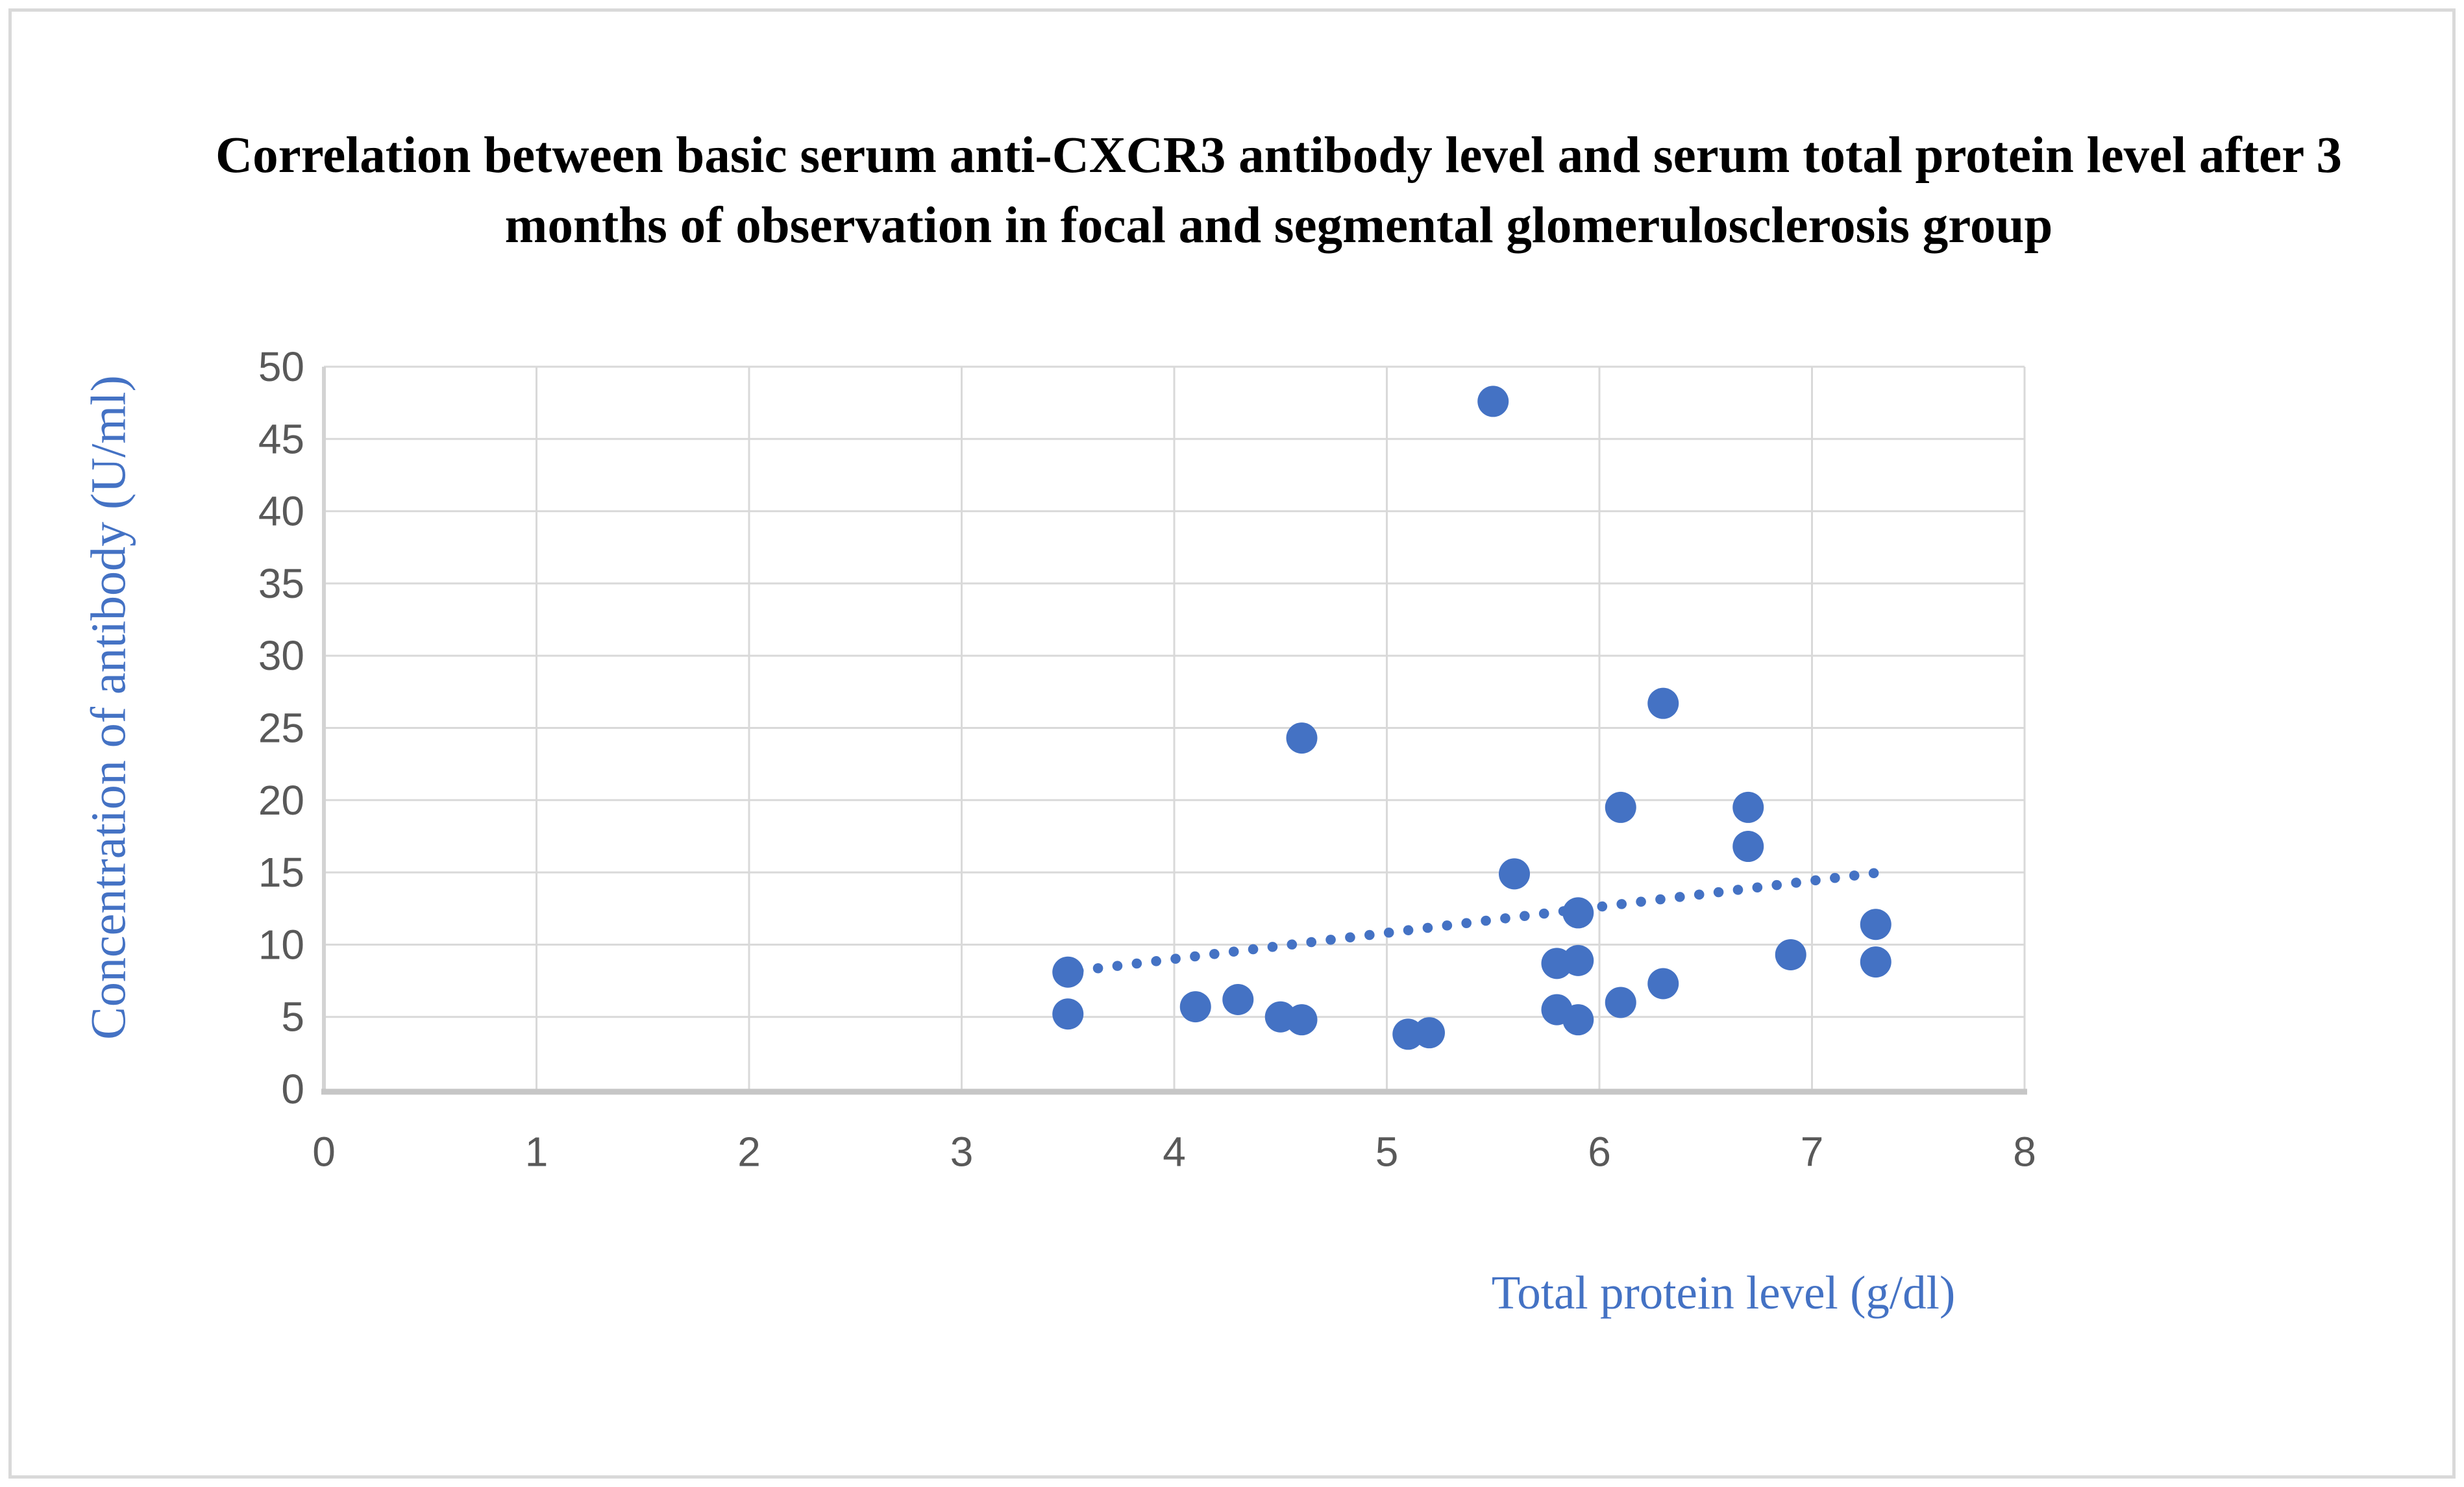 The width and height of the screenshot is (2464, 1487). I want to click on y-tick-label: 40, so click(281, 511).